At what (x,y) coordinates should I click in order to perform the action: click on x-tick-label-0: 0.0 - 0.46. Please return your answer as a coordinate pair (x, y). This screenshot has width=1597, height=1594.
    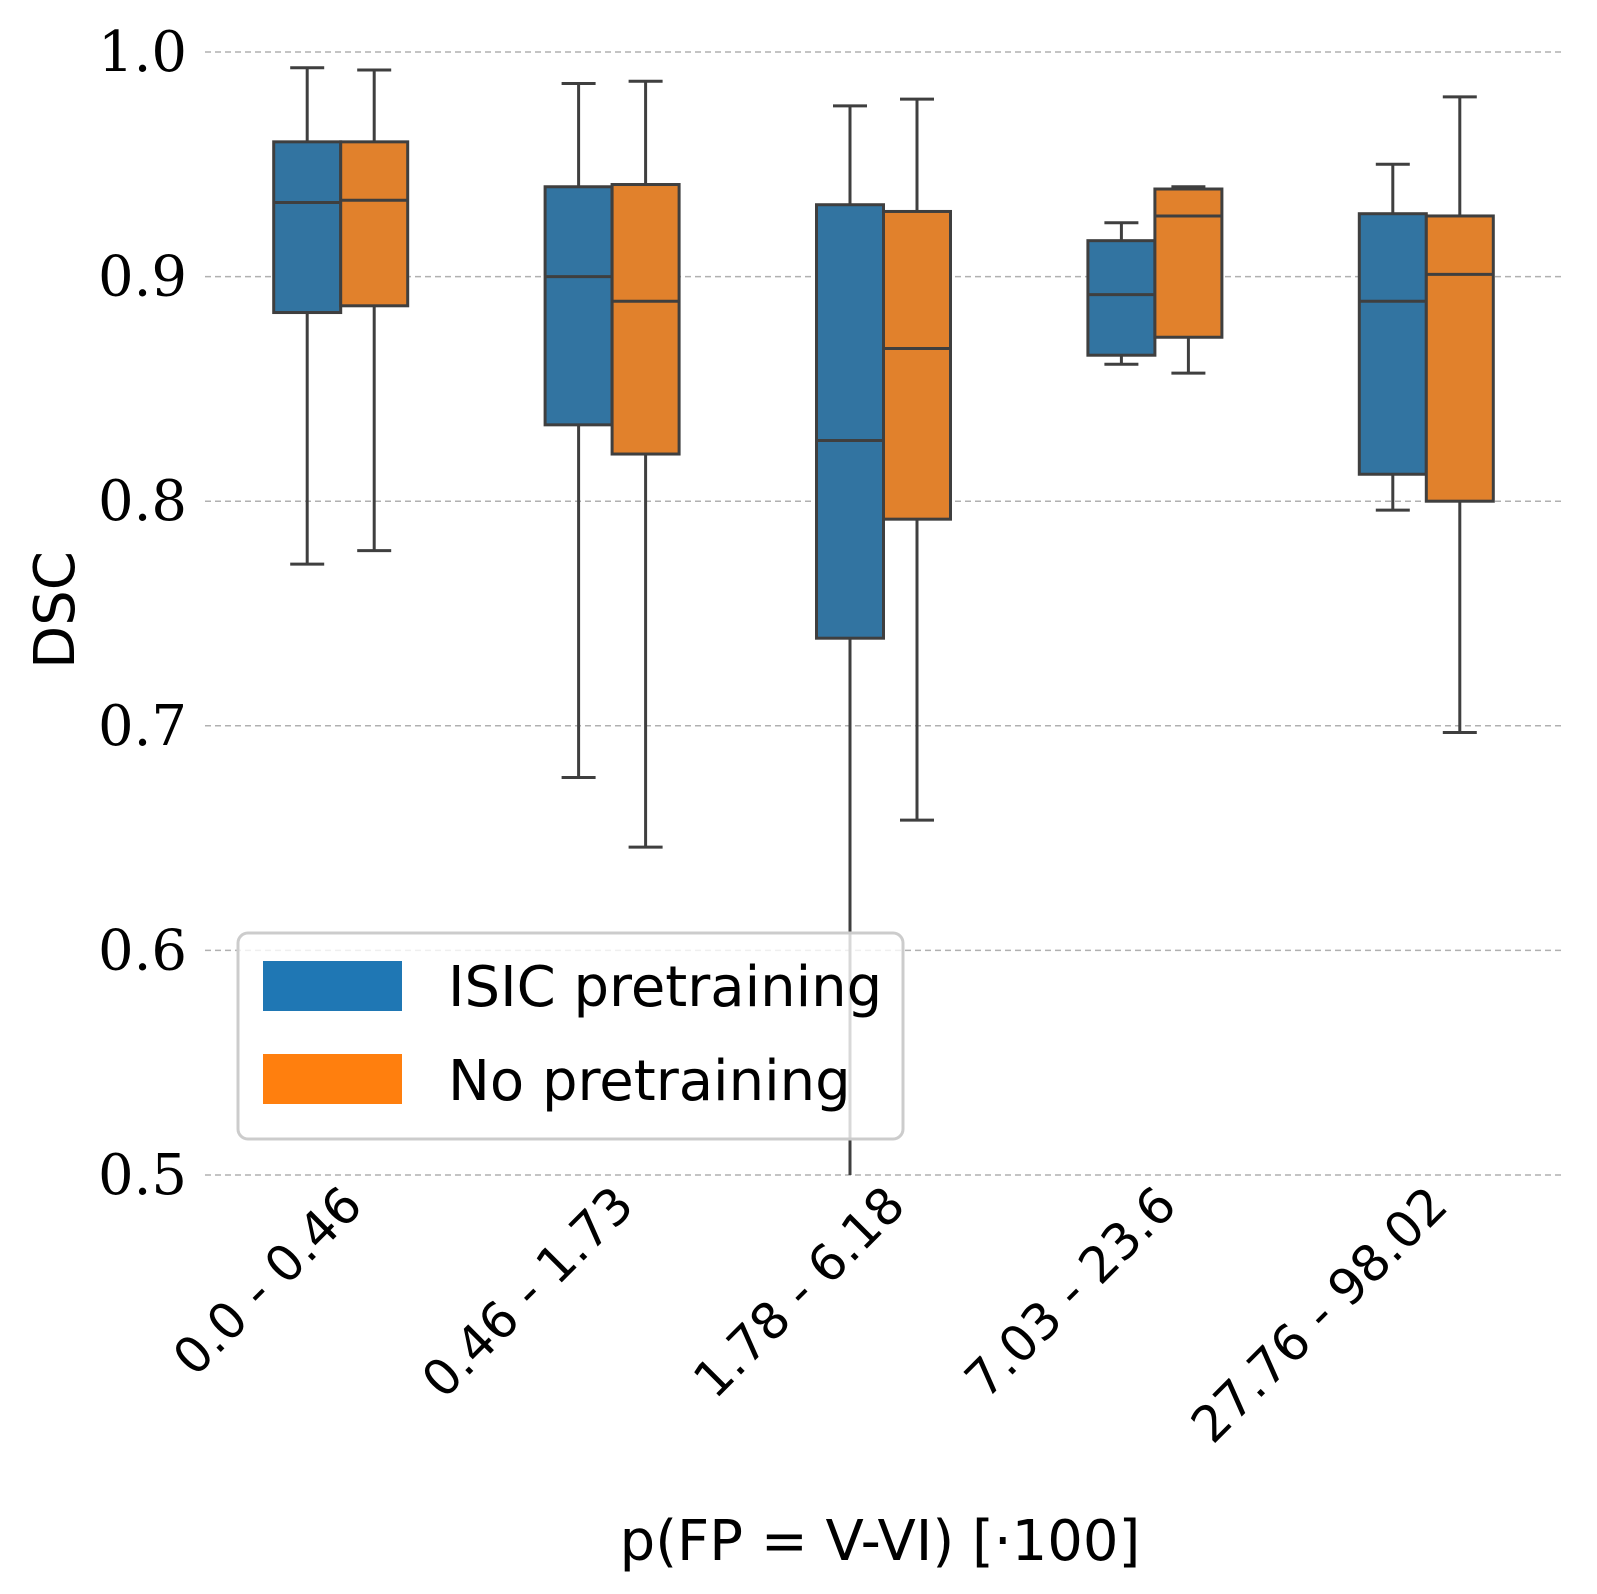
    Looking at the image, I should click on (267, 1280).